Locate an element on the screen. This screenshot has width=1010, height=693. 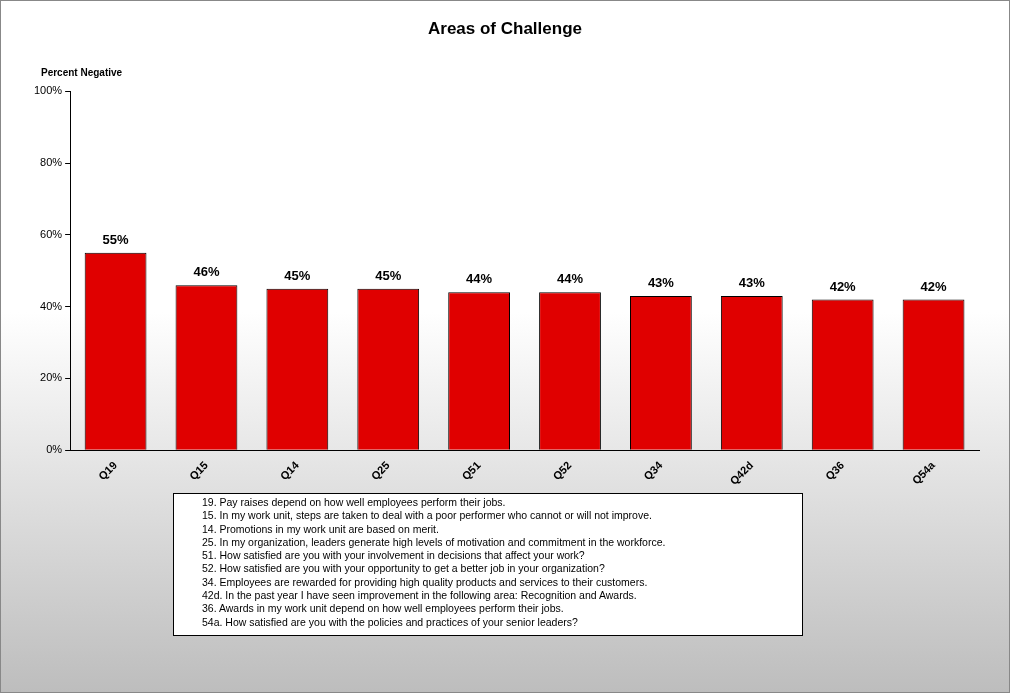
text: 15. In my work unit, steps are taken to deal with a poor performer who cannot or will not improve. is located at coordinates (427, 516).